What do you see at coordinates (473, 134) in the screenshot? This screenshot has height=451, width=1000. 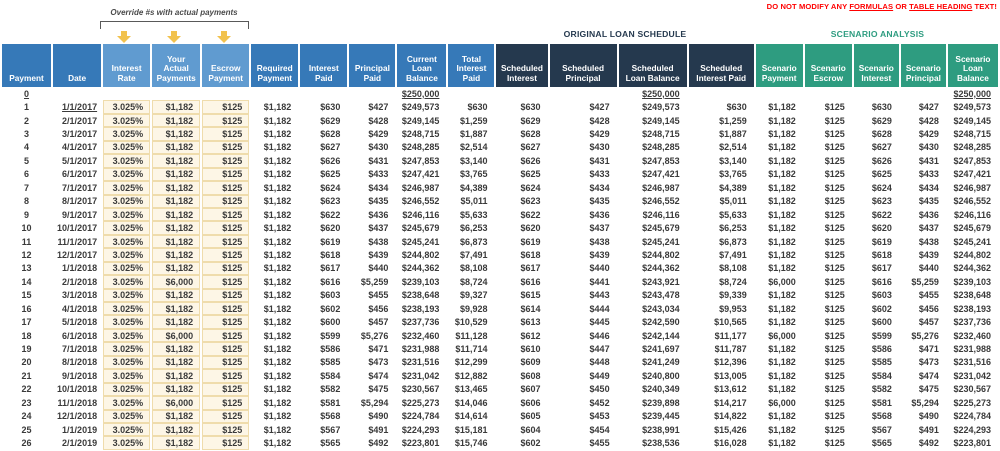 I see `cell-total-interest-paid-row3: $1,887` at bounding box center [473, 134].